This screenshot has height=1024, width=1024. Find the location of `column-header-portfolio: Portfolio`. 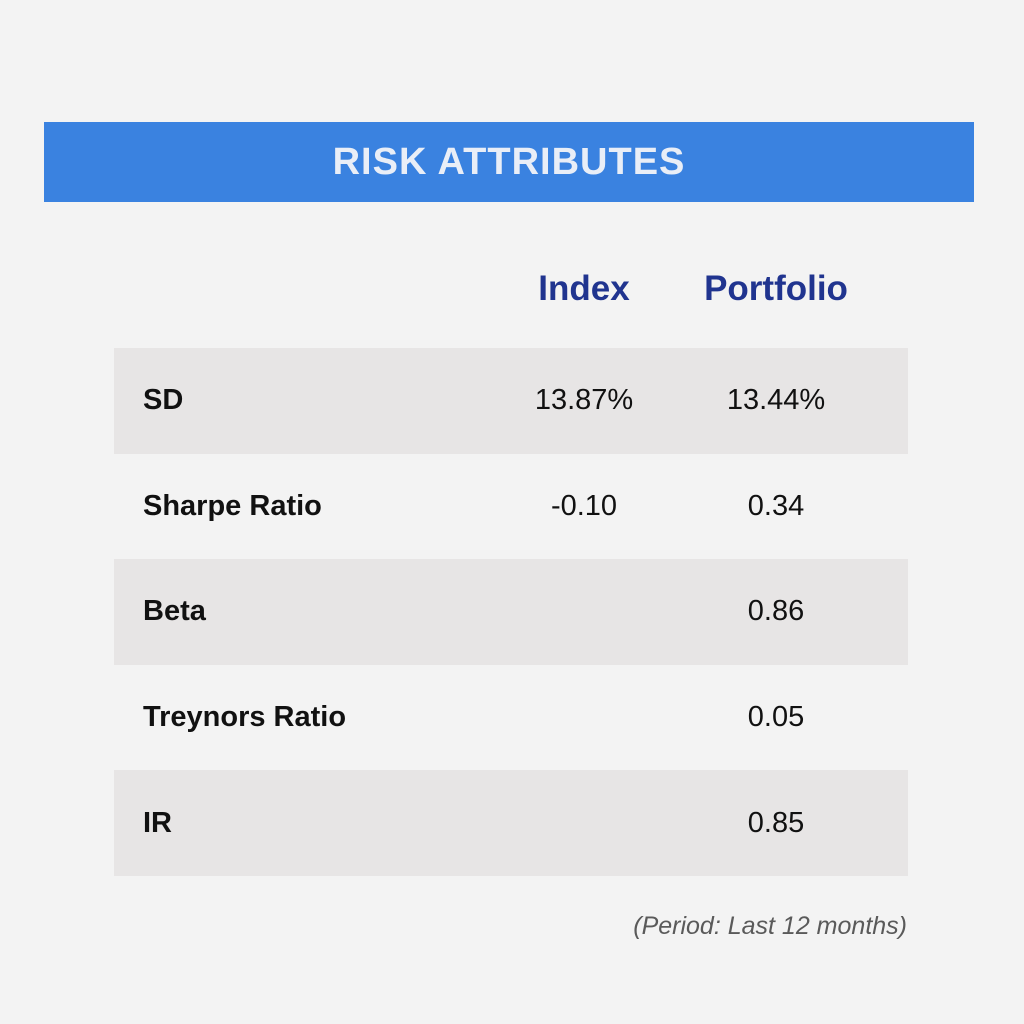

column-header-portfolio: Portfolio is located at coordinates (776, 288).